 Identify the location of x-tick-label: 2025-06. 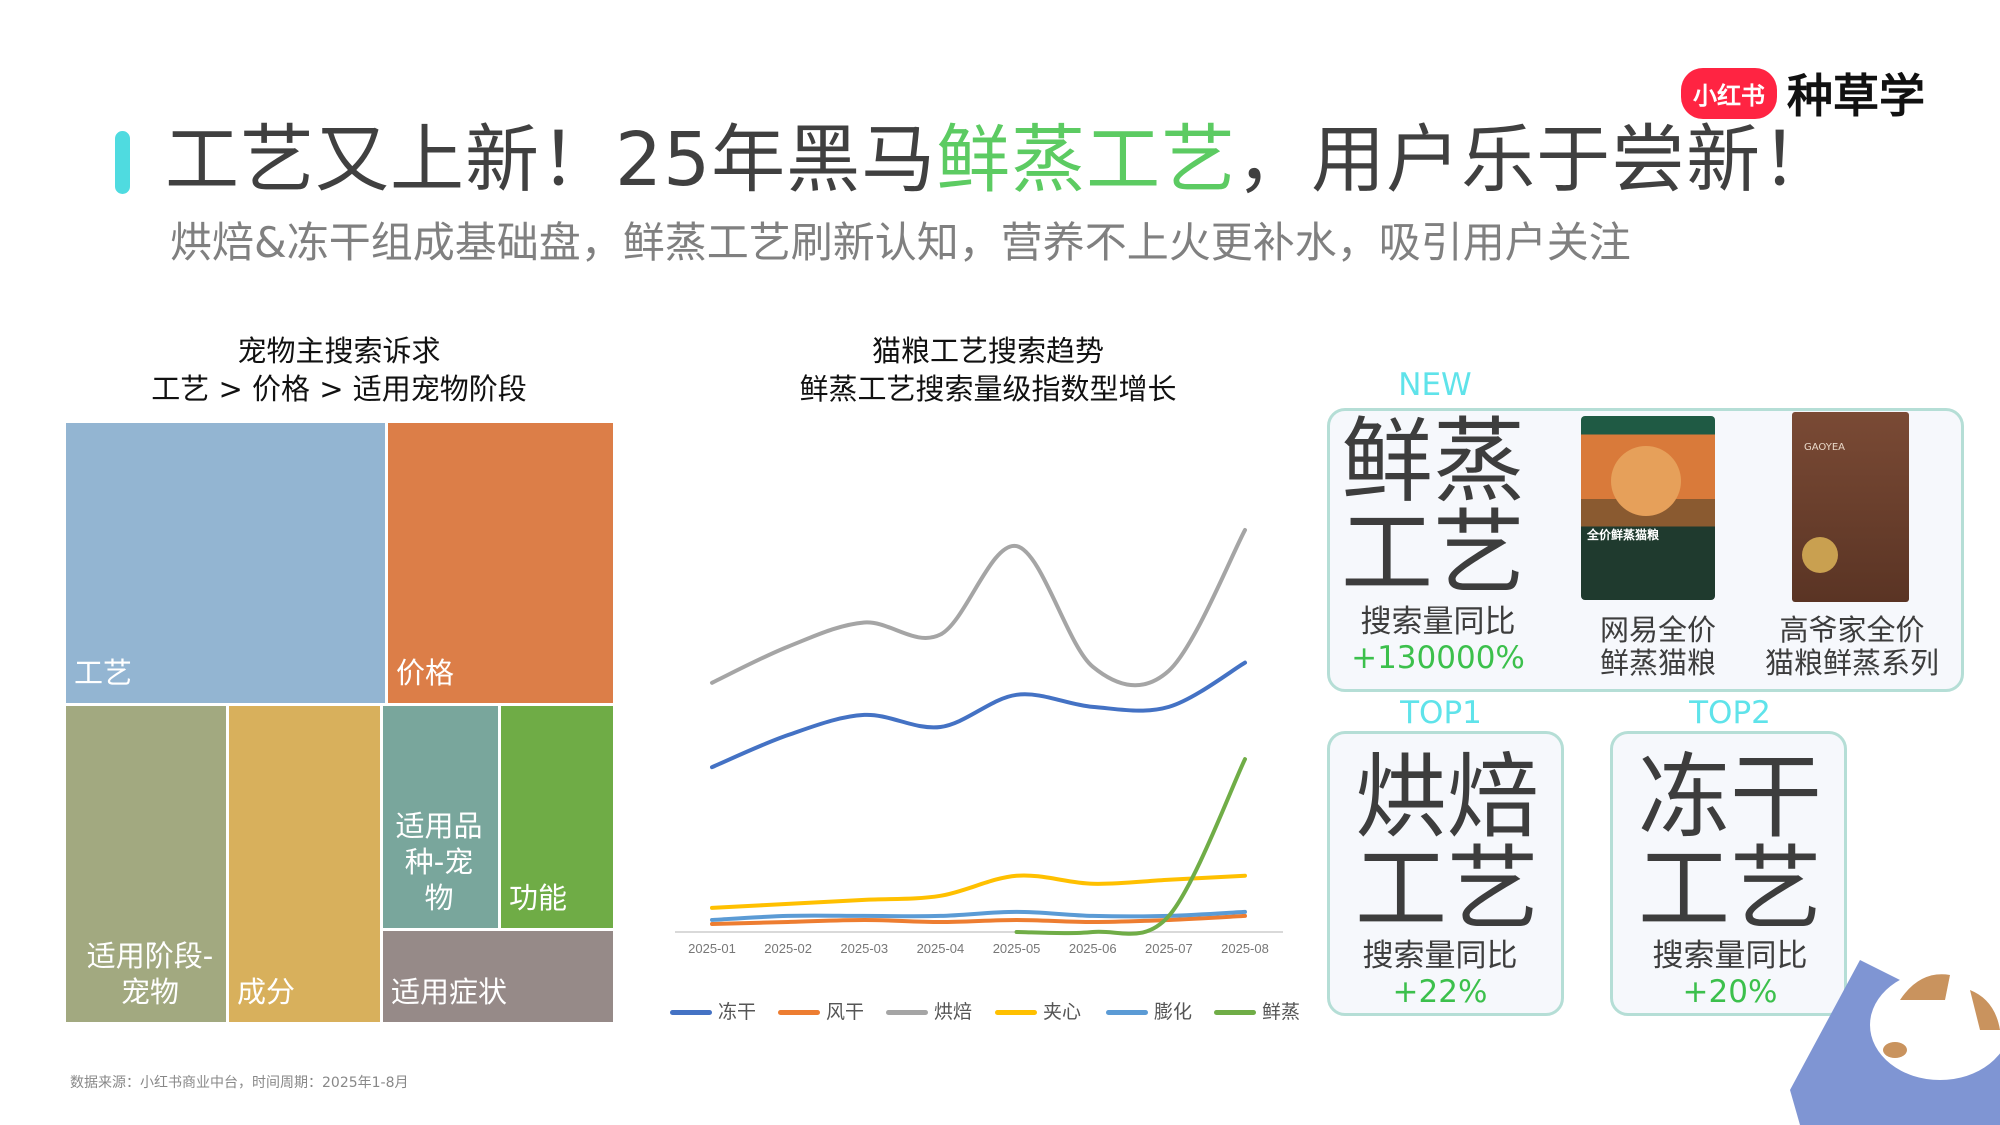
(1093, 948).